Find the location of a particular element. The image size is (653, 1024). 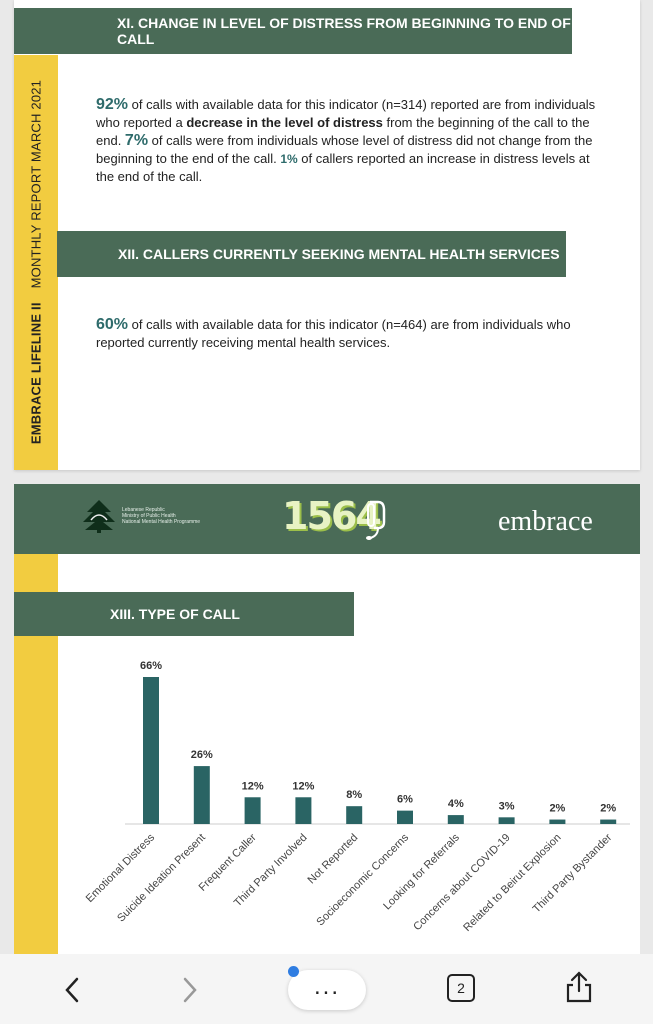

ministry-line: Lebanese Republic is located at coordinates (143, 510).